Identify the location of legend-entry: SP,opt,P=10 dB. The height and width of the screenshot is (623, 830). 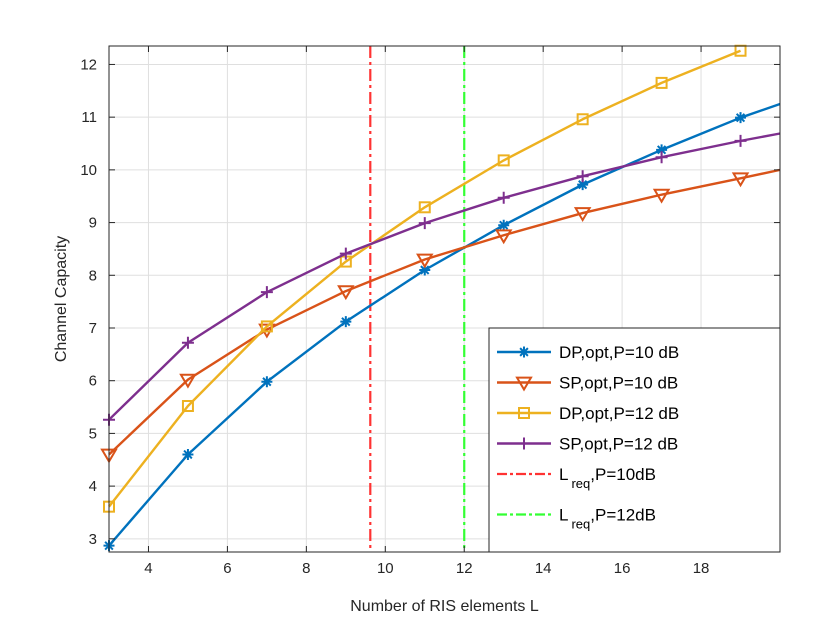
(587, 383).